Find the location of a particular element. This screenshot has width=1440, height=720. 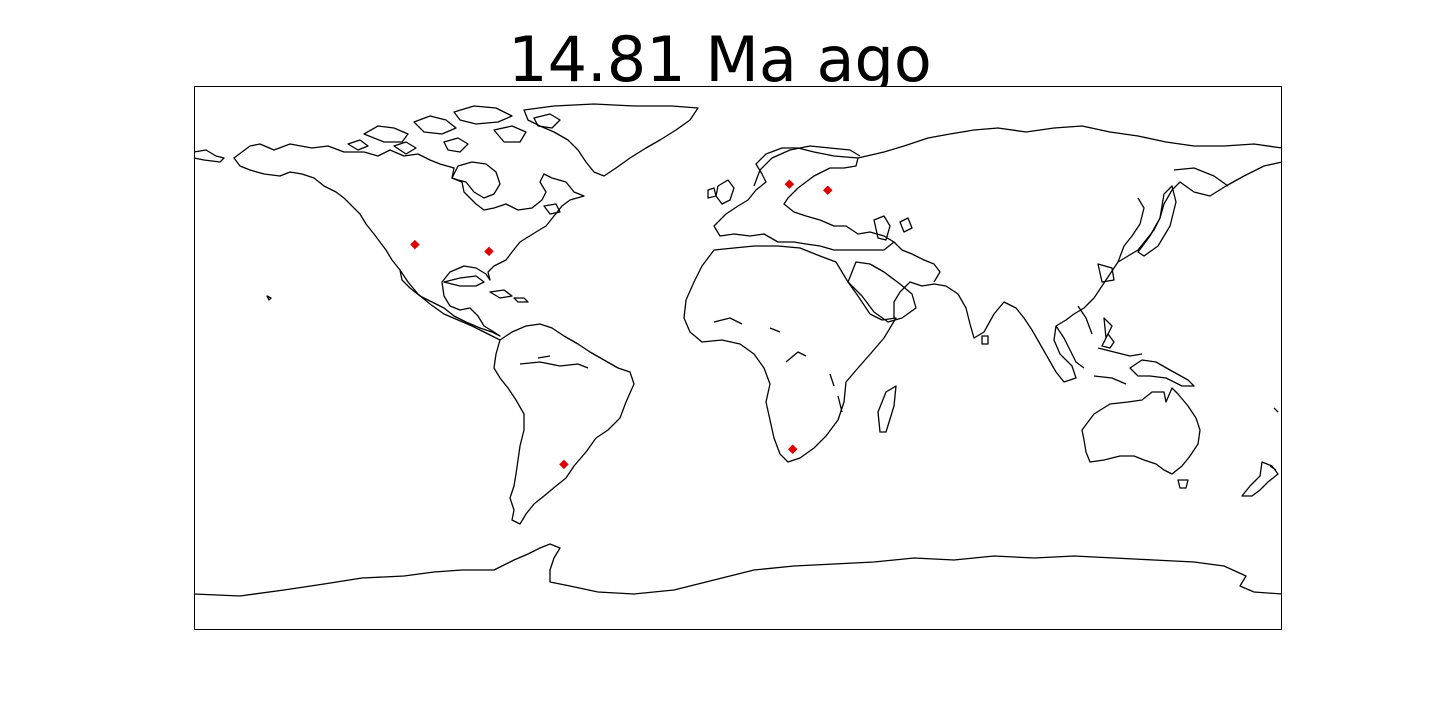

coastline-north-america is located at coordinates (389, 240).